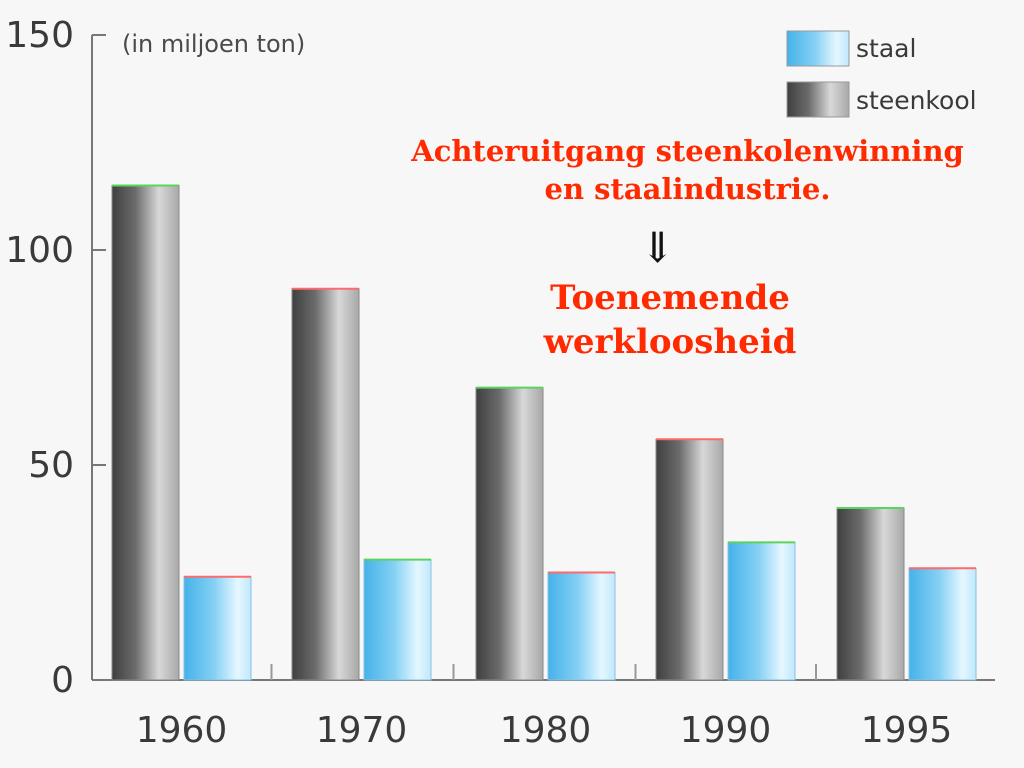 Image resolution: width=1024 pixels, height=768 pixels. What do you see at coordinates (881, 74) in the screenshot?
I see `legend: staal steenkool` at bounding box center [881, 74].